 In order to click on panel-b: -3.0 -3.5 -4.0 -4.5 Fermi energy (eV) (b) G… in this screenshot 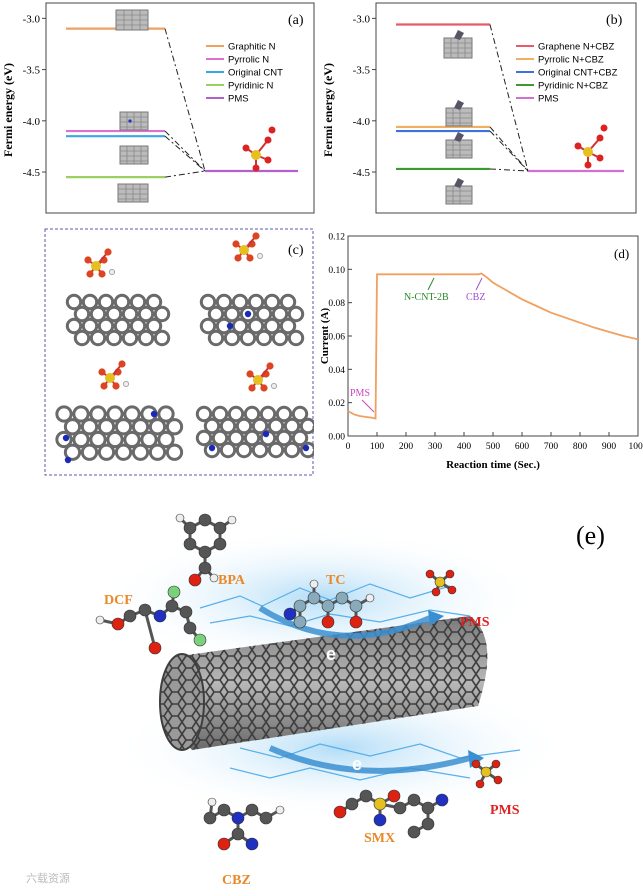, I will do `click(480, 111)`.